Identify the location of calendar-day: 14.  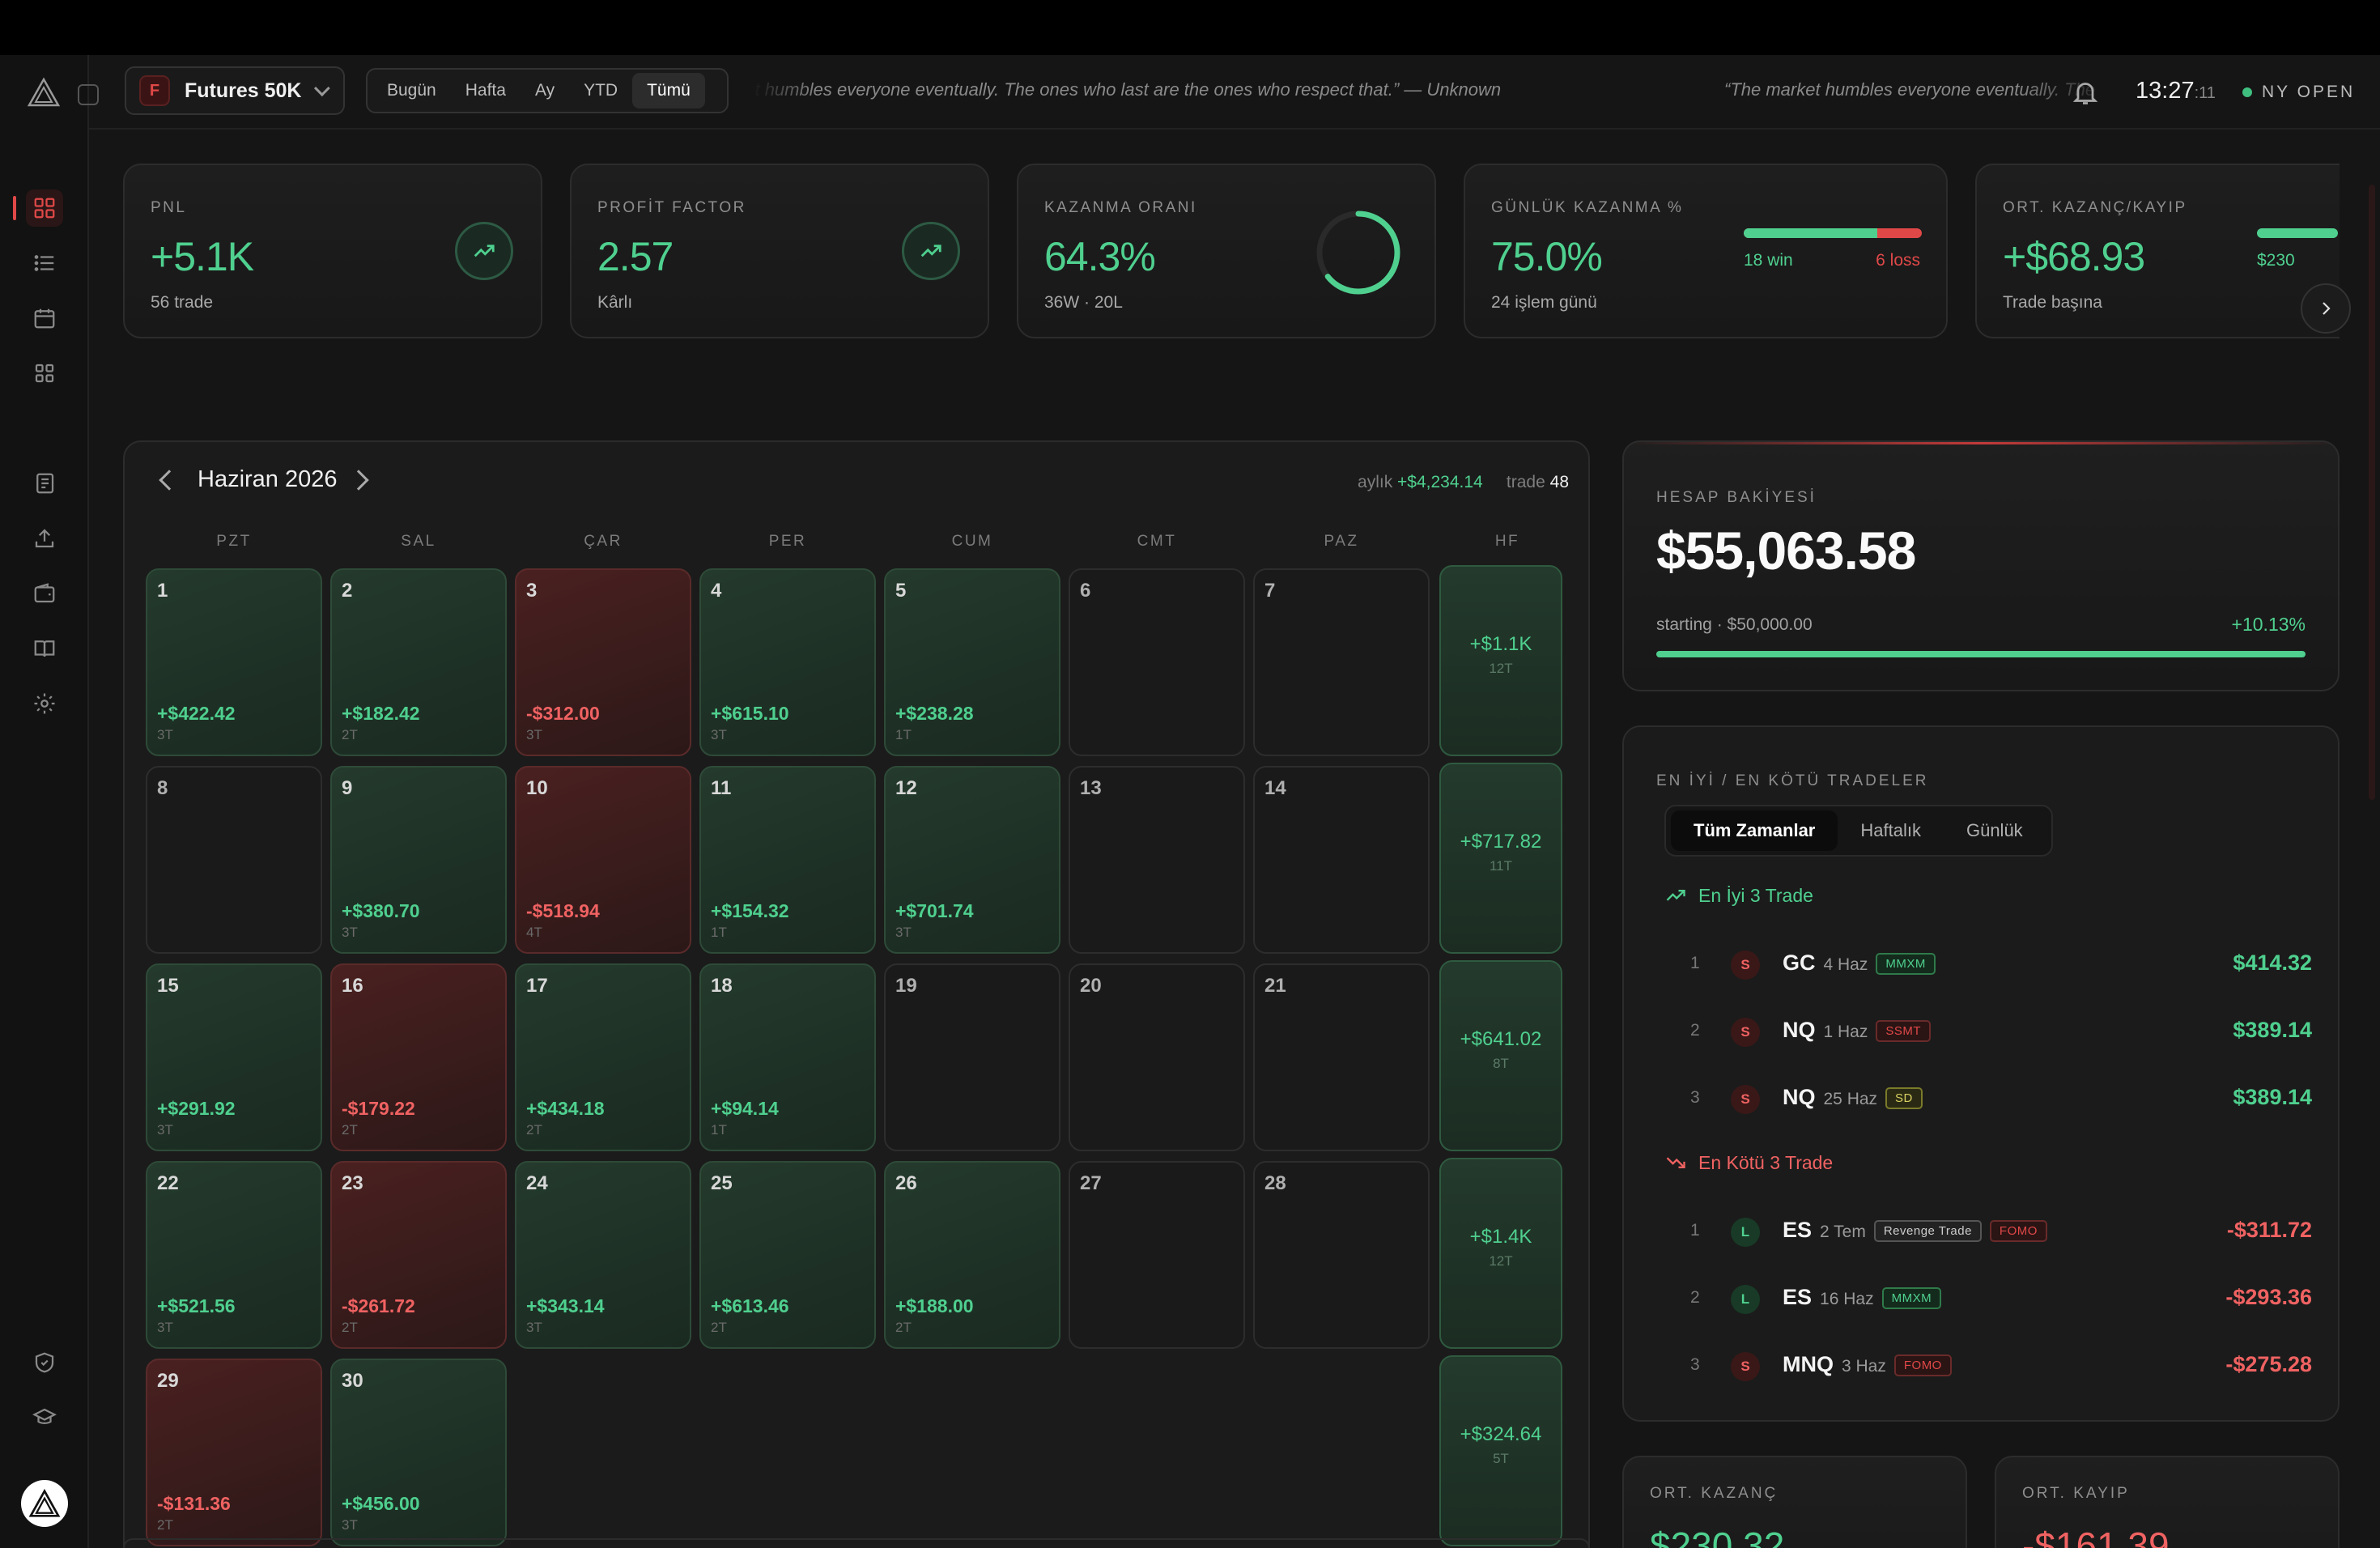
(1341, 860).